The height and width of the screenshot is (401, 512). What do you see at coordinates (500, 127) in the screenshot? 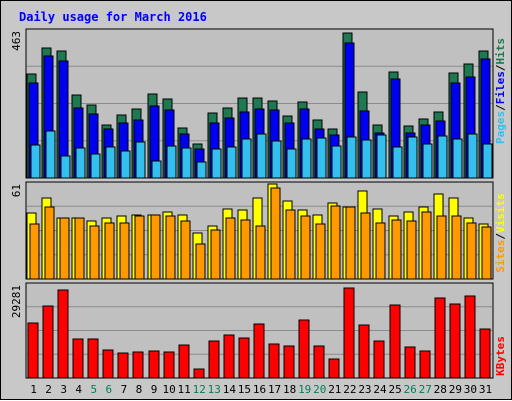
I see `hits-panel-legend-pages: Pages` at bounding box center [500, 127].